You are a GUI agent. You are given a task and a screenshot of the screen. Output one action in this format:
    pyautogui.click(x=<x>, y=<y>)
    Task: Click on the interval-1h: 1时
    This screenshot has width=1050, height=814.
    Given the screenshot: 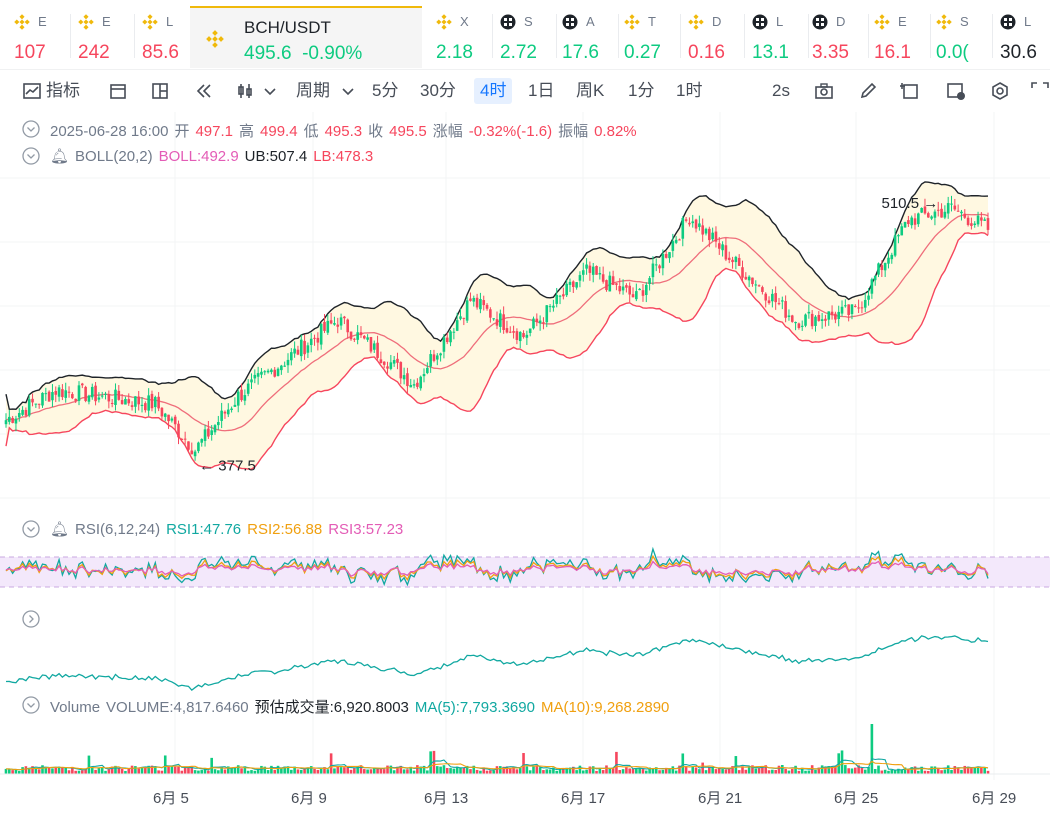 What is the action you would take?
    pyautogui.click(x=689, y=90)
    